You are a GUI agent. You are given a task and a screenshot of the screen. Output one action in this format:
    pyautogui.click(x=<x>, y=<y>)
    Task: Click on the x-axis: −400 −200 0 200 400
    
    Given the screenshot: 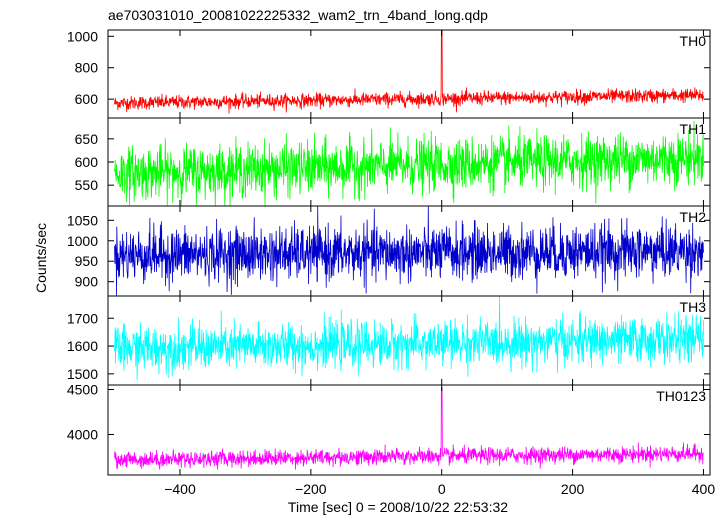 What is the action you would take?
    pyautogui.click(x=439, y=489)
    